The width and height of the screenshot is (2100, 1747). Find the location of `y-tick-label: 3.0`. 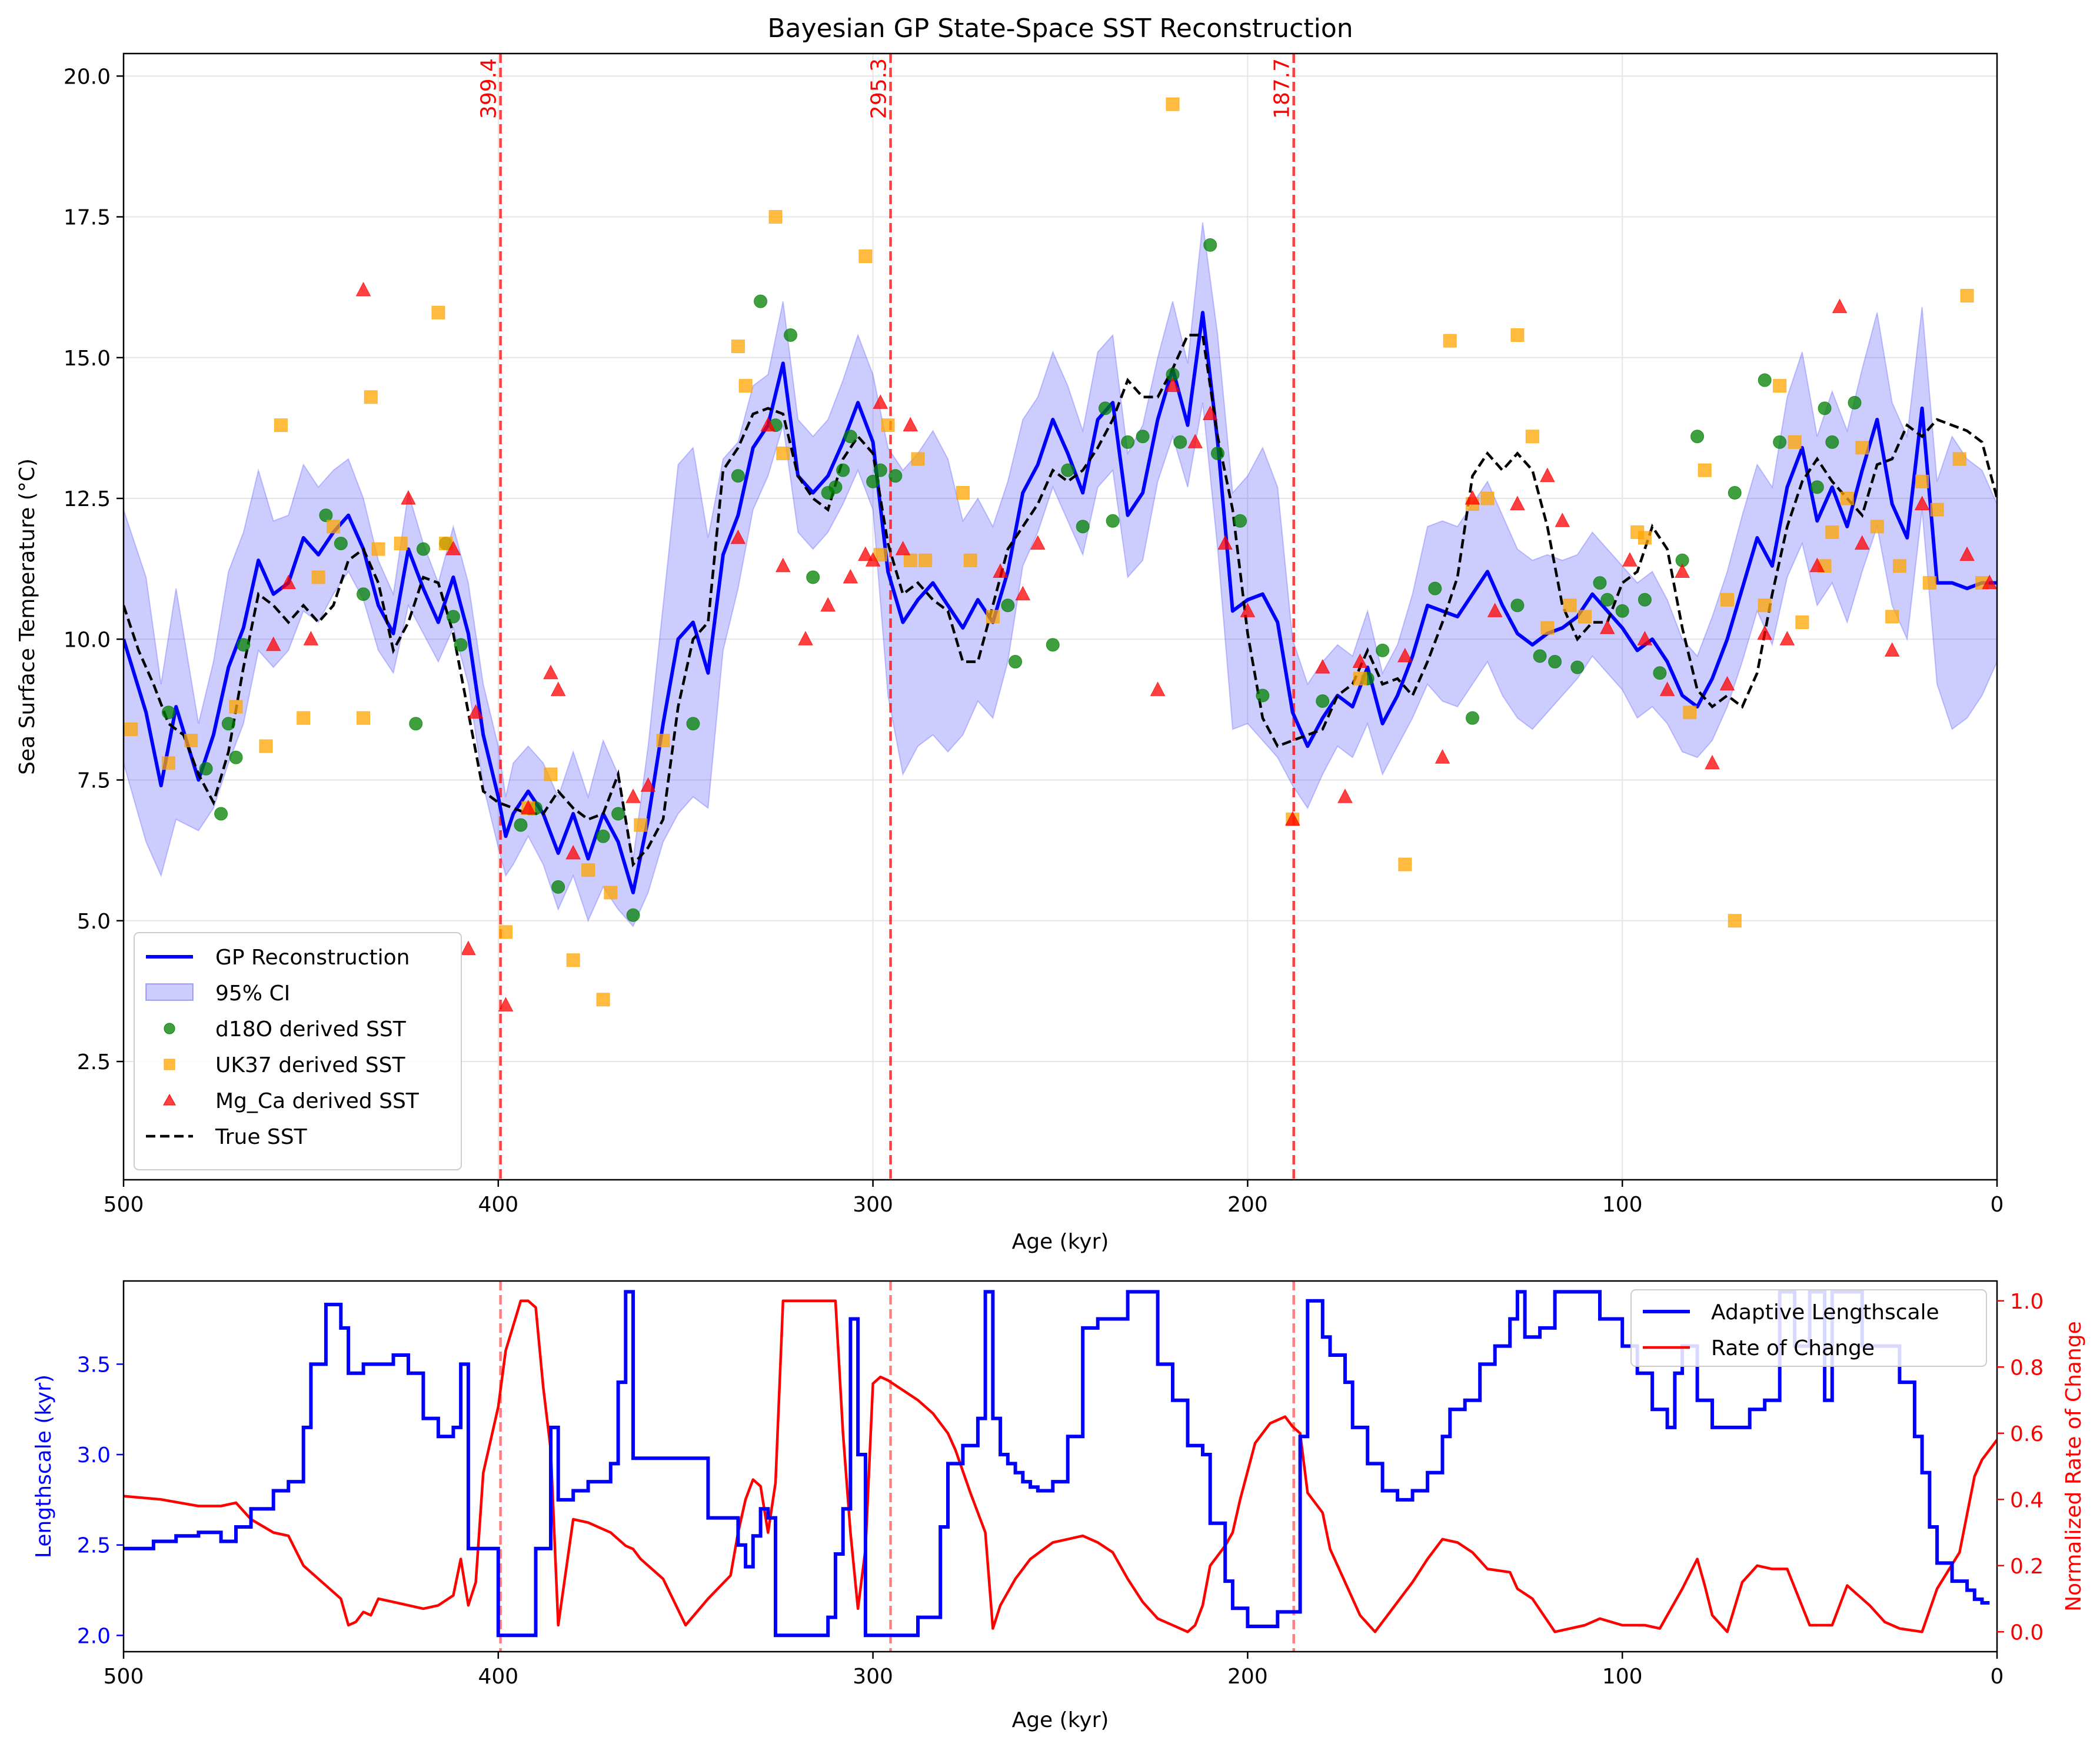

y-tick-label: 3.0 is located at coordinates (94, 1455).